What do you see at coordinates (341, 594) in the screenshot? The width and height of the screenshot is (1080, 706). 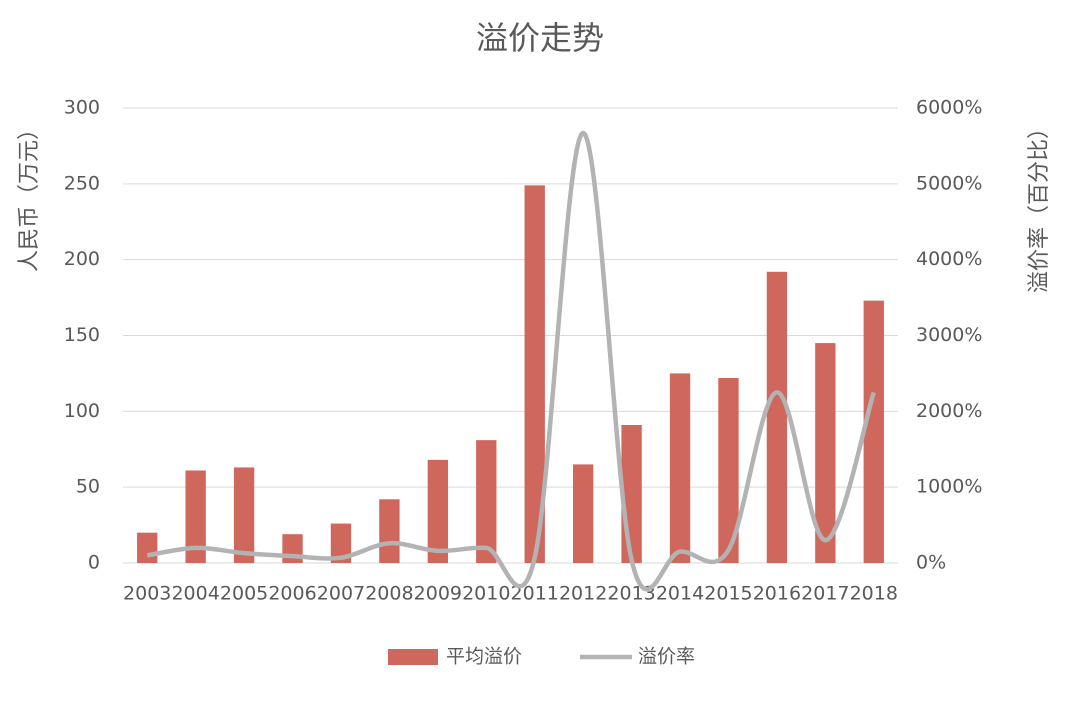 I see `x-tick-label: 2007` at bounding box center [341, 594].